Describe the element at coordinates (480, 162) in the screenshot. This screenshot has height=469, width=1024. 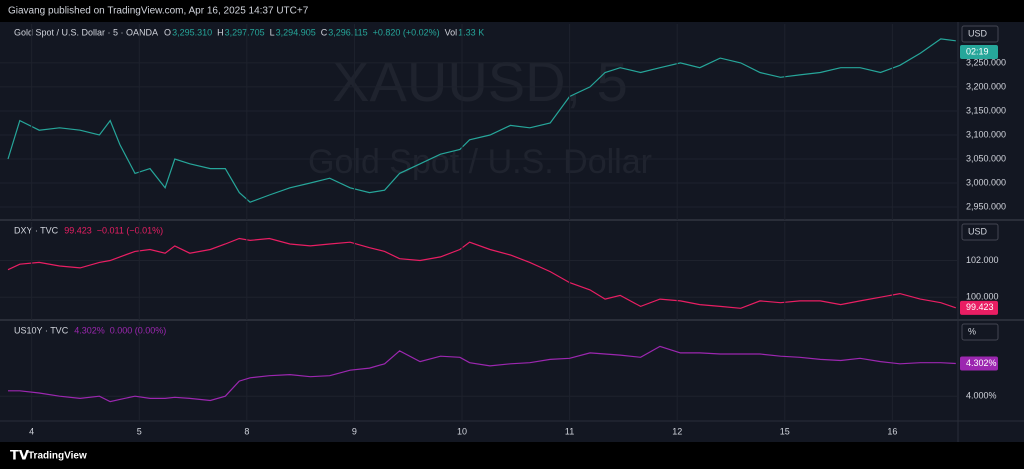
I see `watermark-sub: Gold Spot / U.S. Dollar` at that location.